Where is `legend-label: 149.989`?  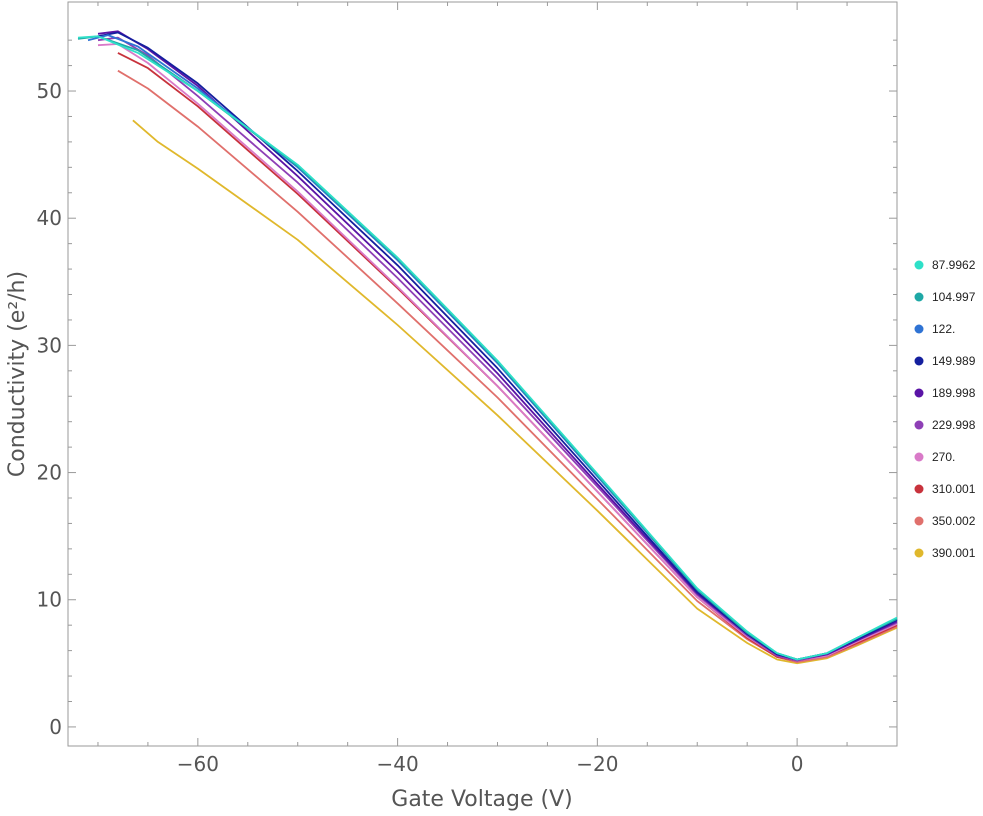
legend-label: 149.989 is located at coordinates (954, 361).